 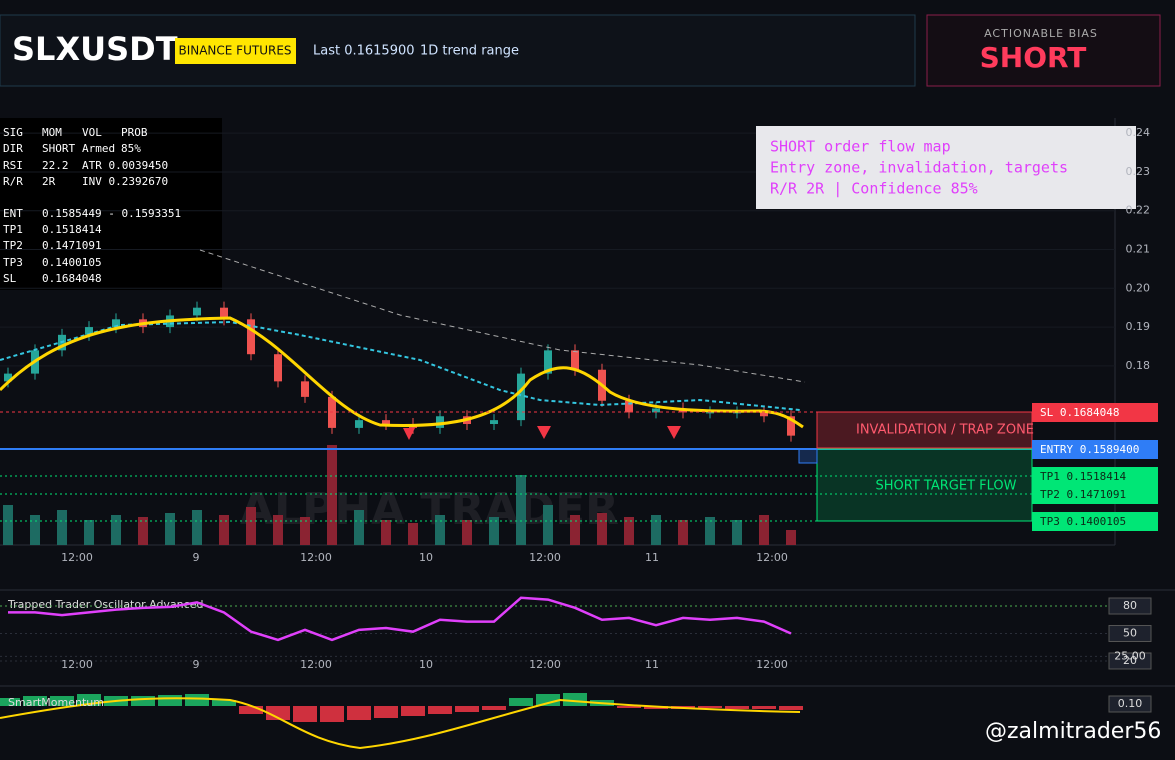 What do you see at coordinates (1083, 494) in the screenshot?
I see `level-label: TP2 0.1471091` at bounding box center [1083, 494].